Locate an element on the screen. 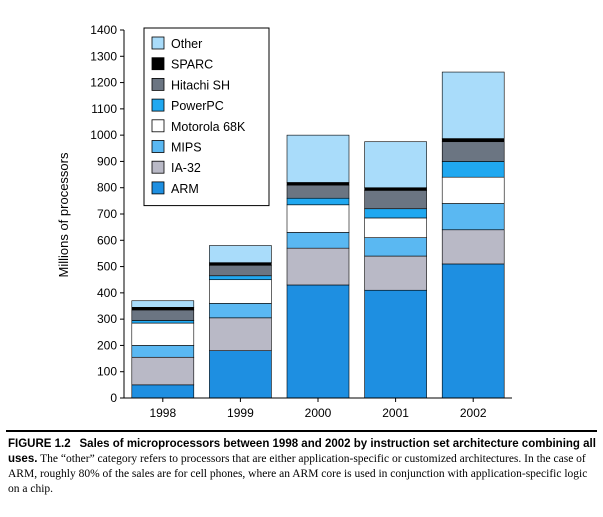 This screenshot has height=517, width=603. x-tick-label: 2002 is located at coordinates (473, 413).